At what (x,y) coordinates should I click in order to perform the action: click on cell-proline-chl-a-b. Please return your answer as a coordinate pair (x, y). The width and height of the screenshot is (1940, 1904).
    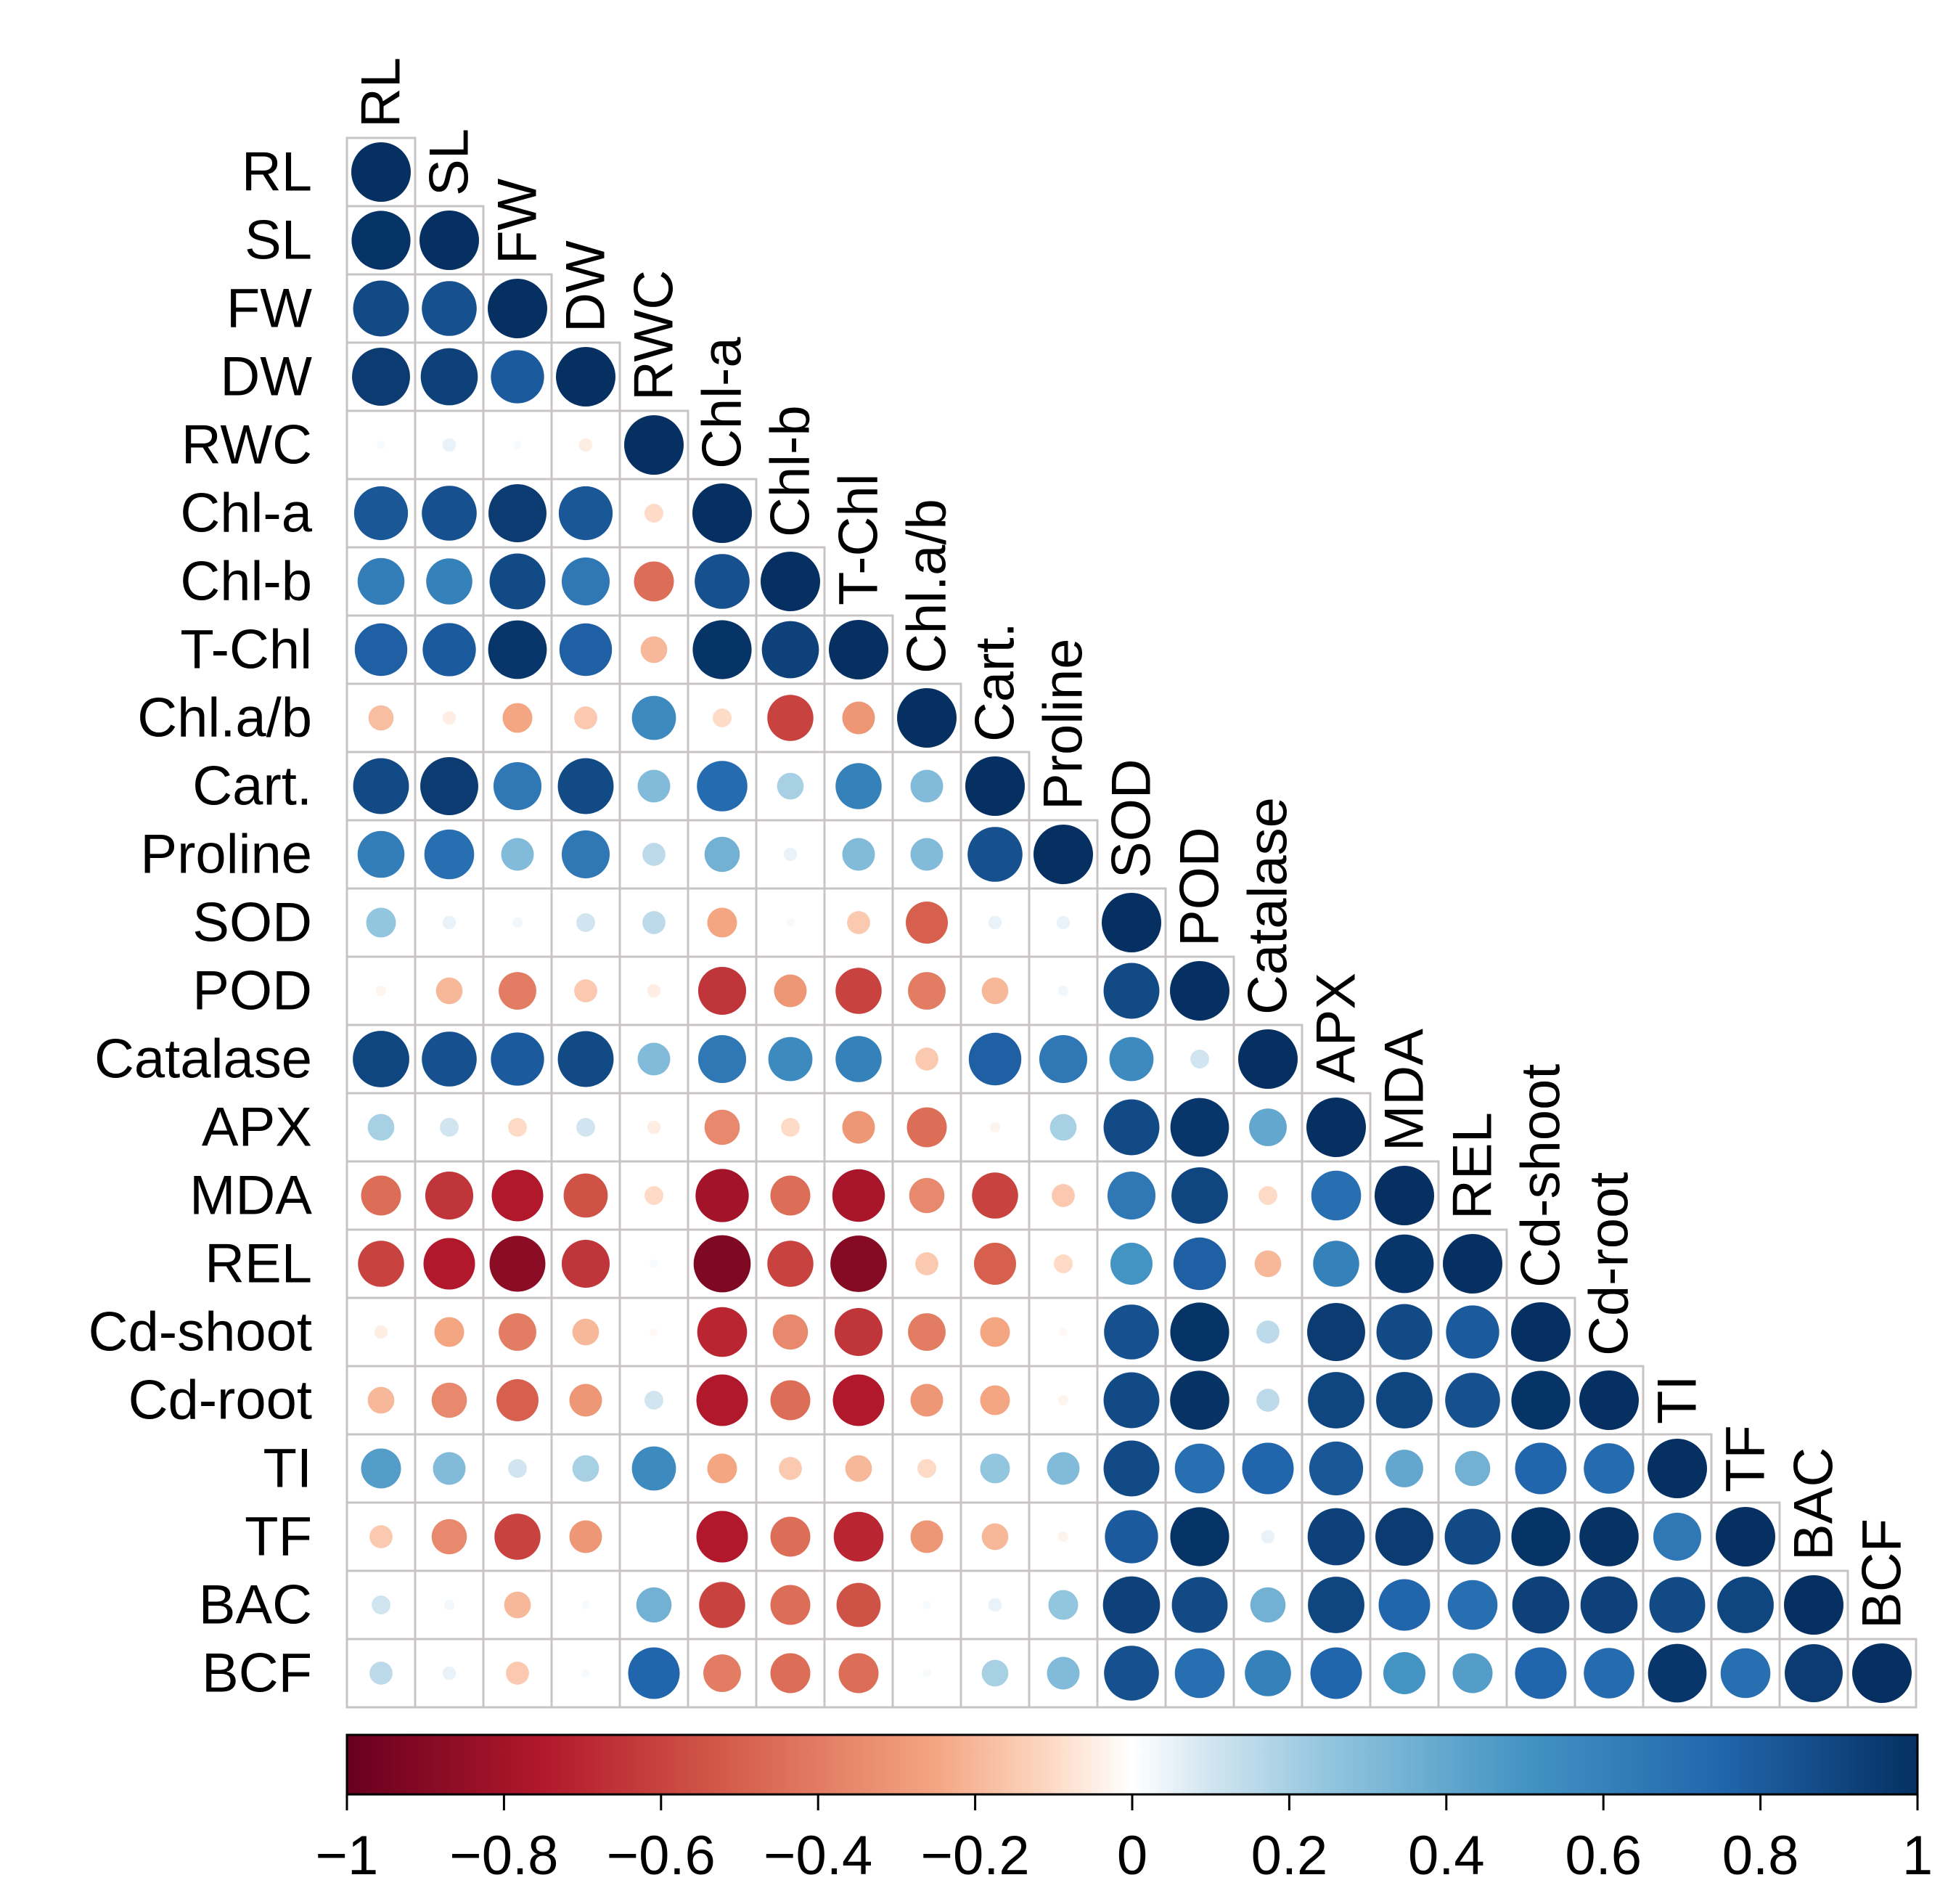
    Looking at the image, I should click on (926, 855).